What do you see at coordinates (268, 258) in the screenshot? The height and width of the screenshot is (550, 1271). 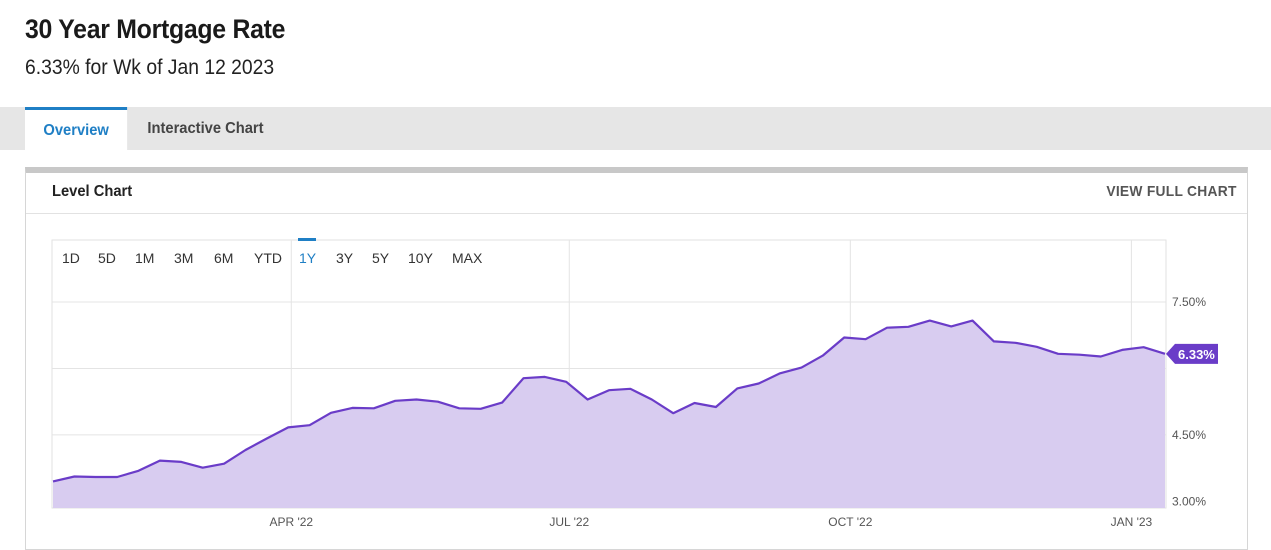 I see `range-button-ytd: YTD` at bounding box center [268, 258].